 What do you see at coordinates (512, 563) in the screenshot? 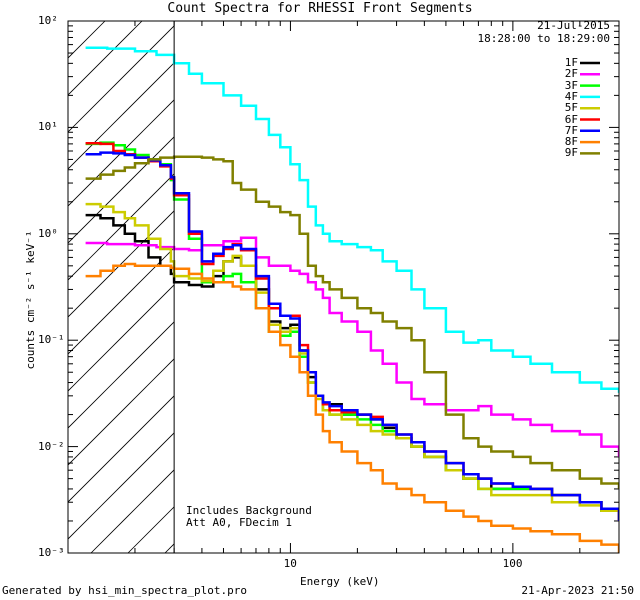
I see `x-tick-label: 100` at bounding box center [512, 563].